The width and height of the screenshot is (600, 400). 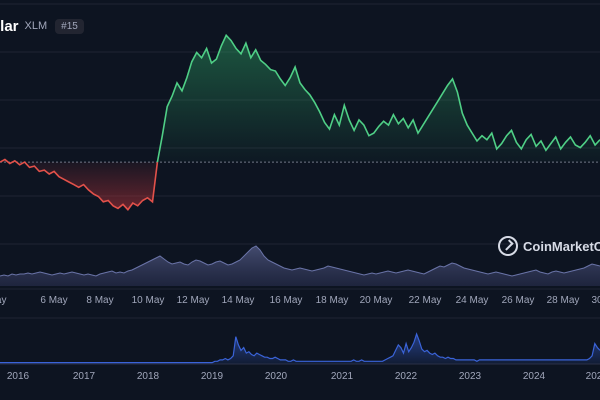 I want to click on coinmarketcap-logo-icon, so click(x=508, y=246).